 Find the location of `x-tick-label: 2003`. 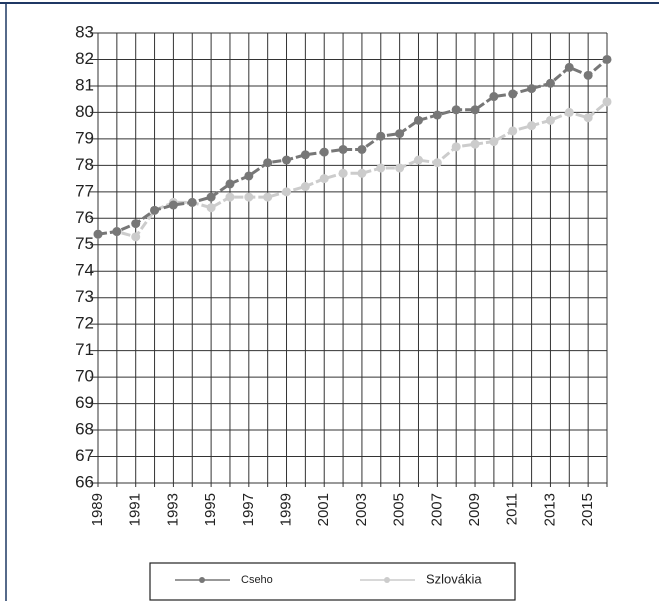

x-tick-label: 2003 is located at coordinates (361, 509).